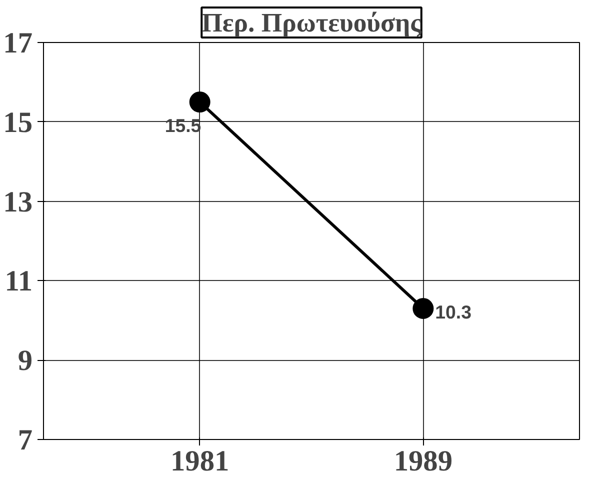 The width and height of the screenshot is (594, 483). I want to click on y-tick-label: 11, so click(18, 282).